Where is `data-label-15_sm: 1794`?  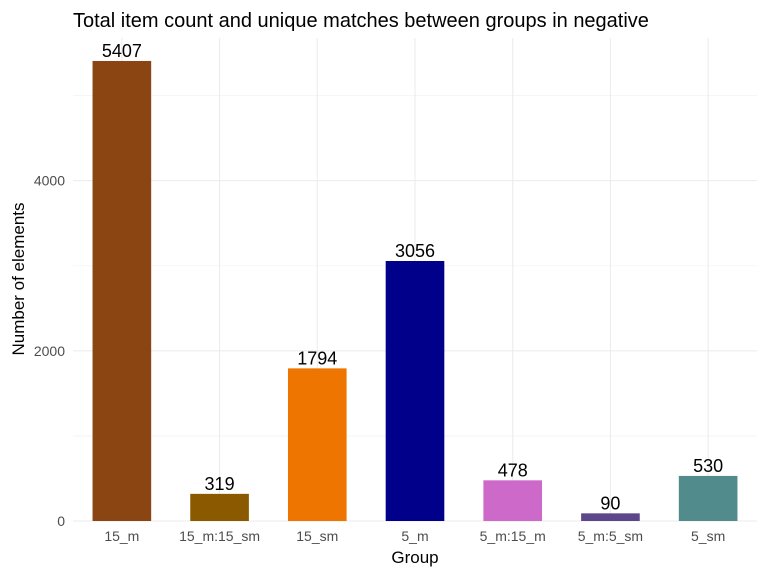 data-label-15_sm: 1794 is located at coordinates (317, 358).